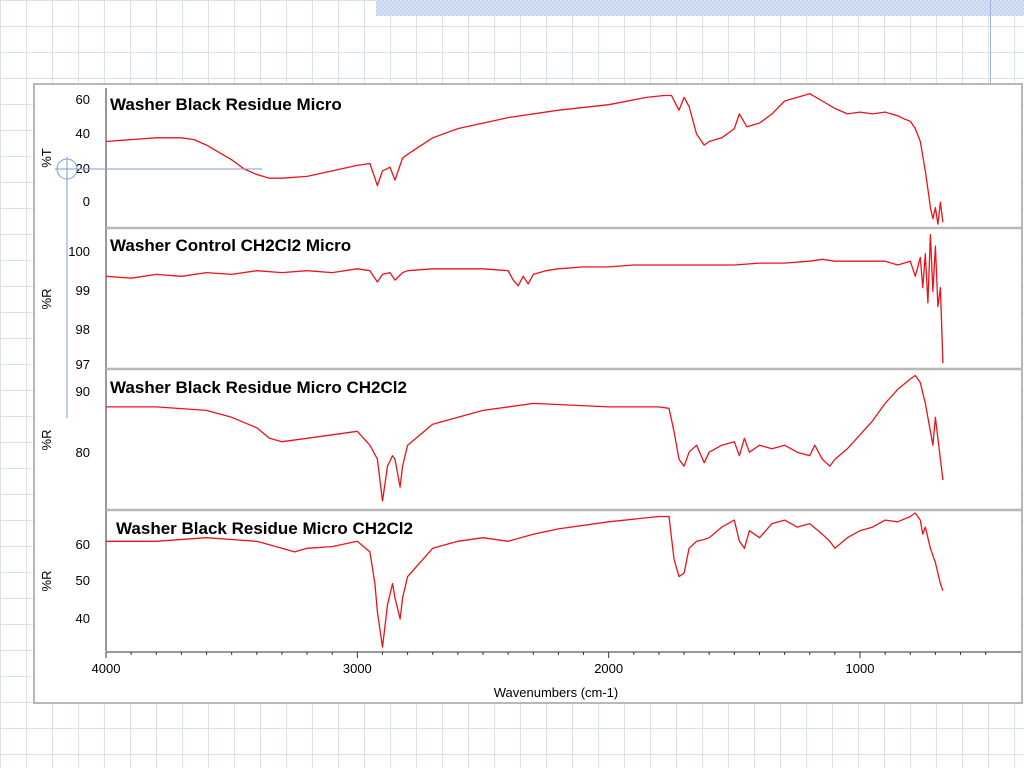 The height and width of the screenshot is (768, 1024). Describe the element at coordinates (700, 8) in the screenshot. I see `decorative-top-bar` at that location.